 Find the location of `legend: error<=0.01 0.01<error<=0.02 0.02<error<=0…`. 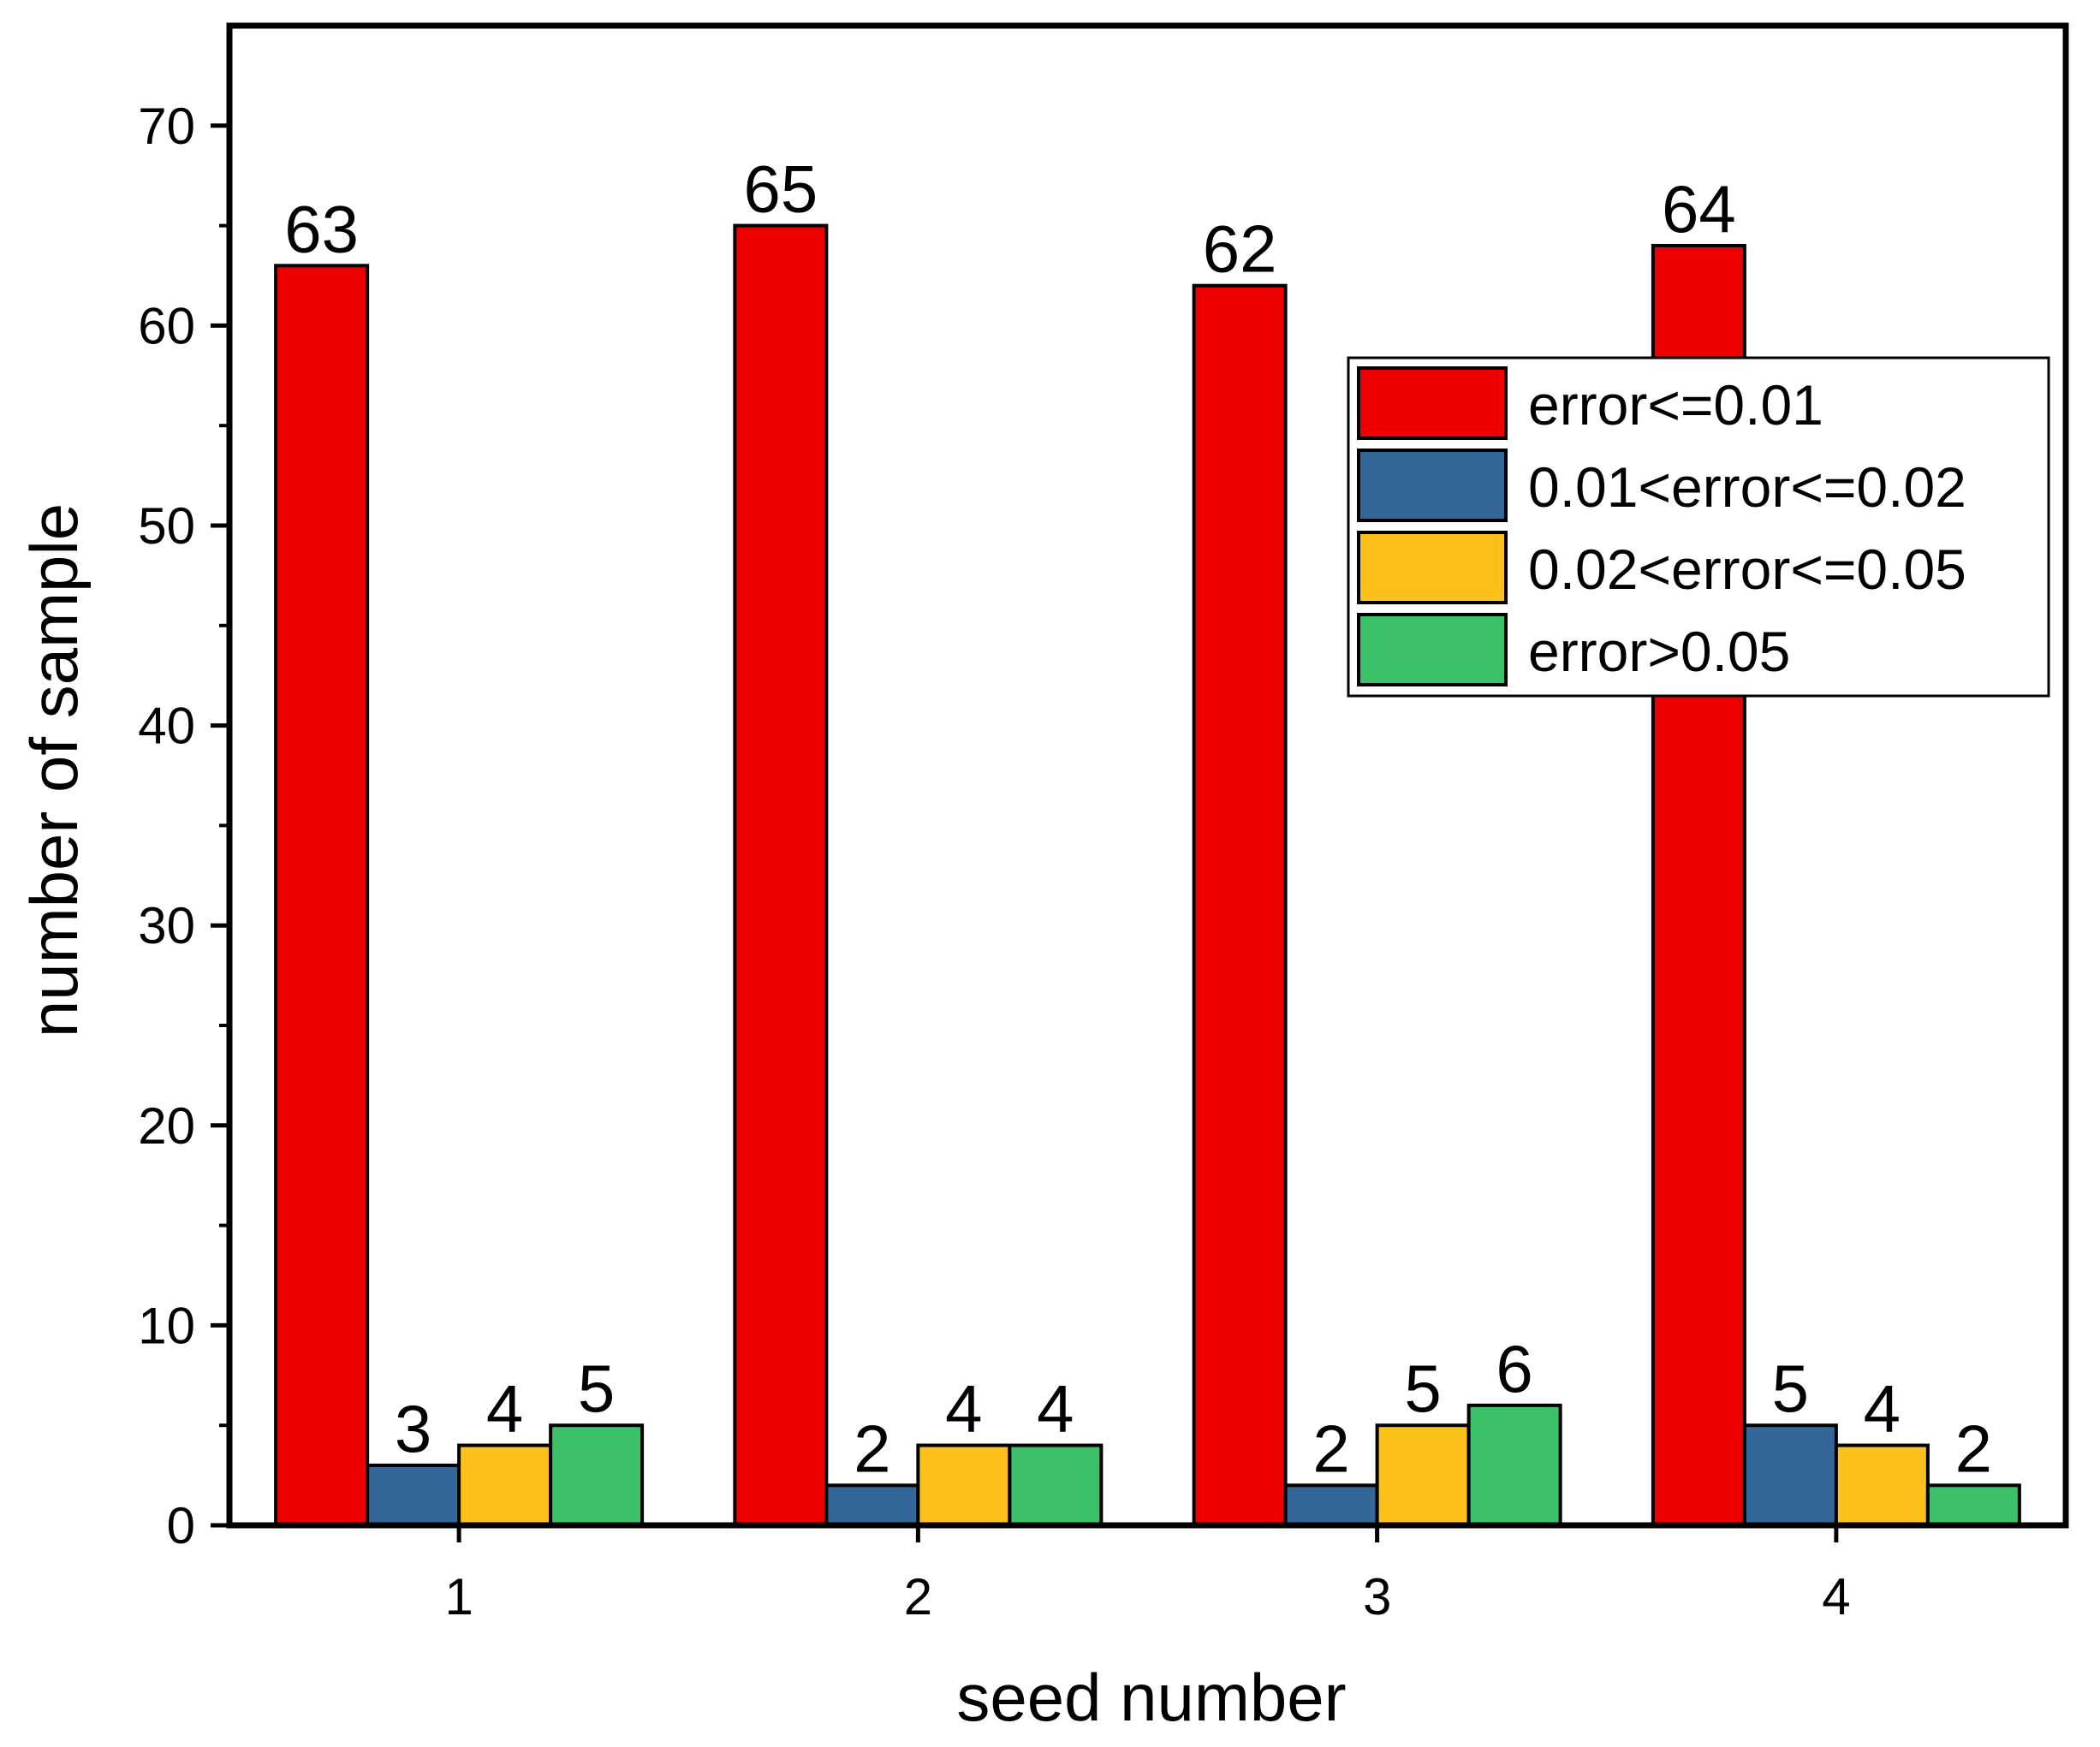

legend: error<=0.01 0.01<error<=0.02 0.02<error<=0… is located at coordinates (1698, 527).